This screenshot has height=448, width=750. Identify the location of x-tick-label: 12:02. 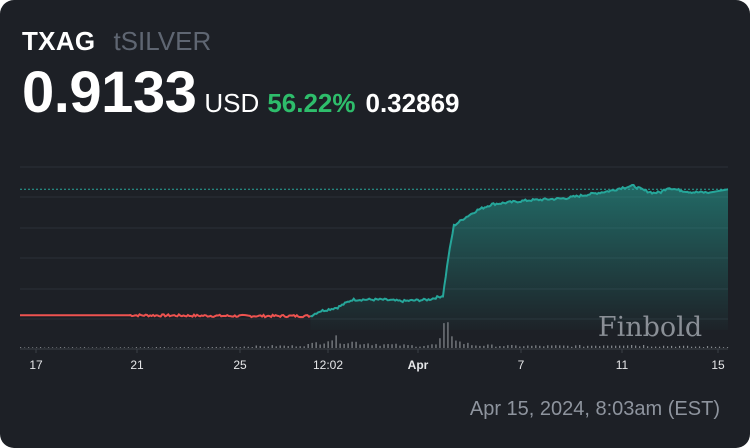
(328, 365).